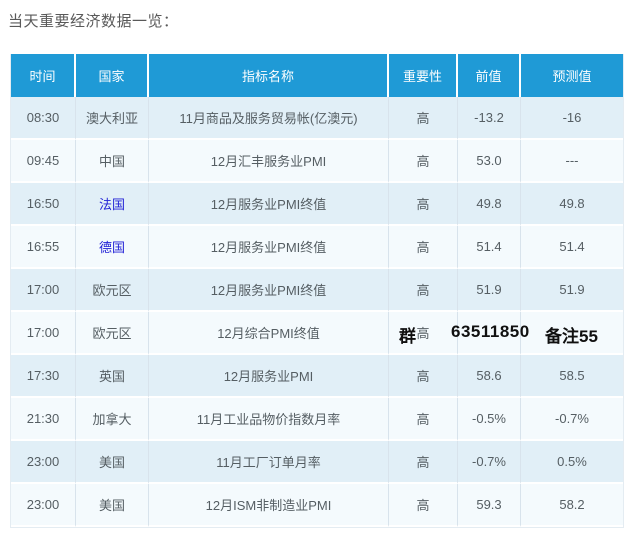 This screenshot has width=632, height=540. I want to click on previous-cell: -0.7%, so click(489, 462).